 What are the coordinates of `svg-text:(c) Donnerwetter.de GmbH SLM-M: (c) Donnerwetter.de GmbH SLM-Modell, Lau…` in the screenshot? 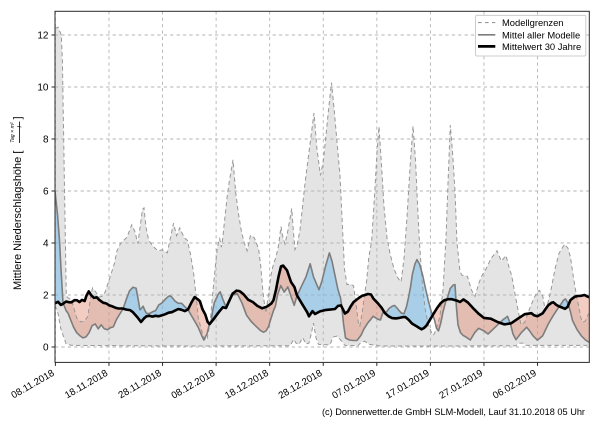 It's located at (453, 412).